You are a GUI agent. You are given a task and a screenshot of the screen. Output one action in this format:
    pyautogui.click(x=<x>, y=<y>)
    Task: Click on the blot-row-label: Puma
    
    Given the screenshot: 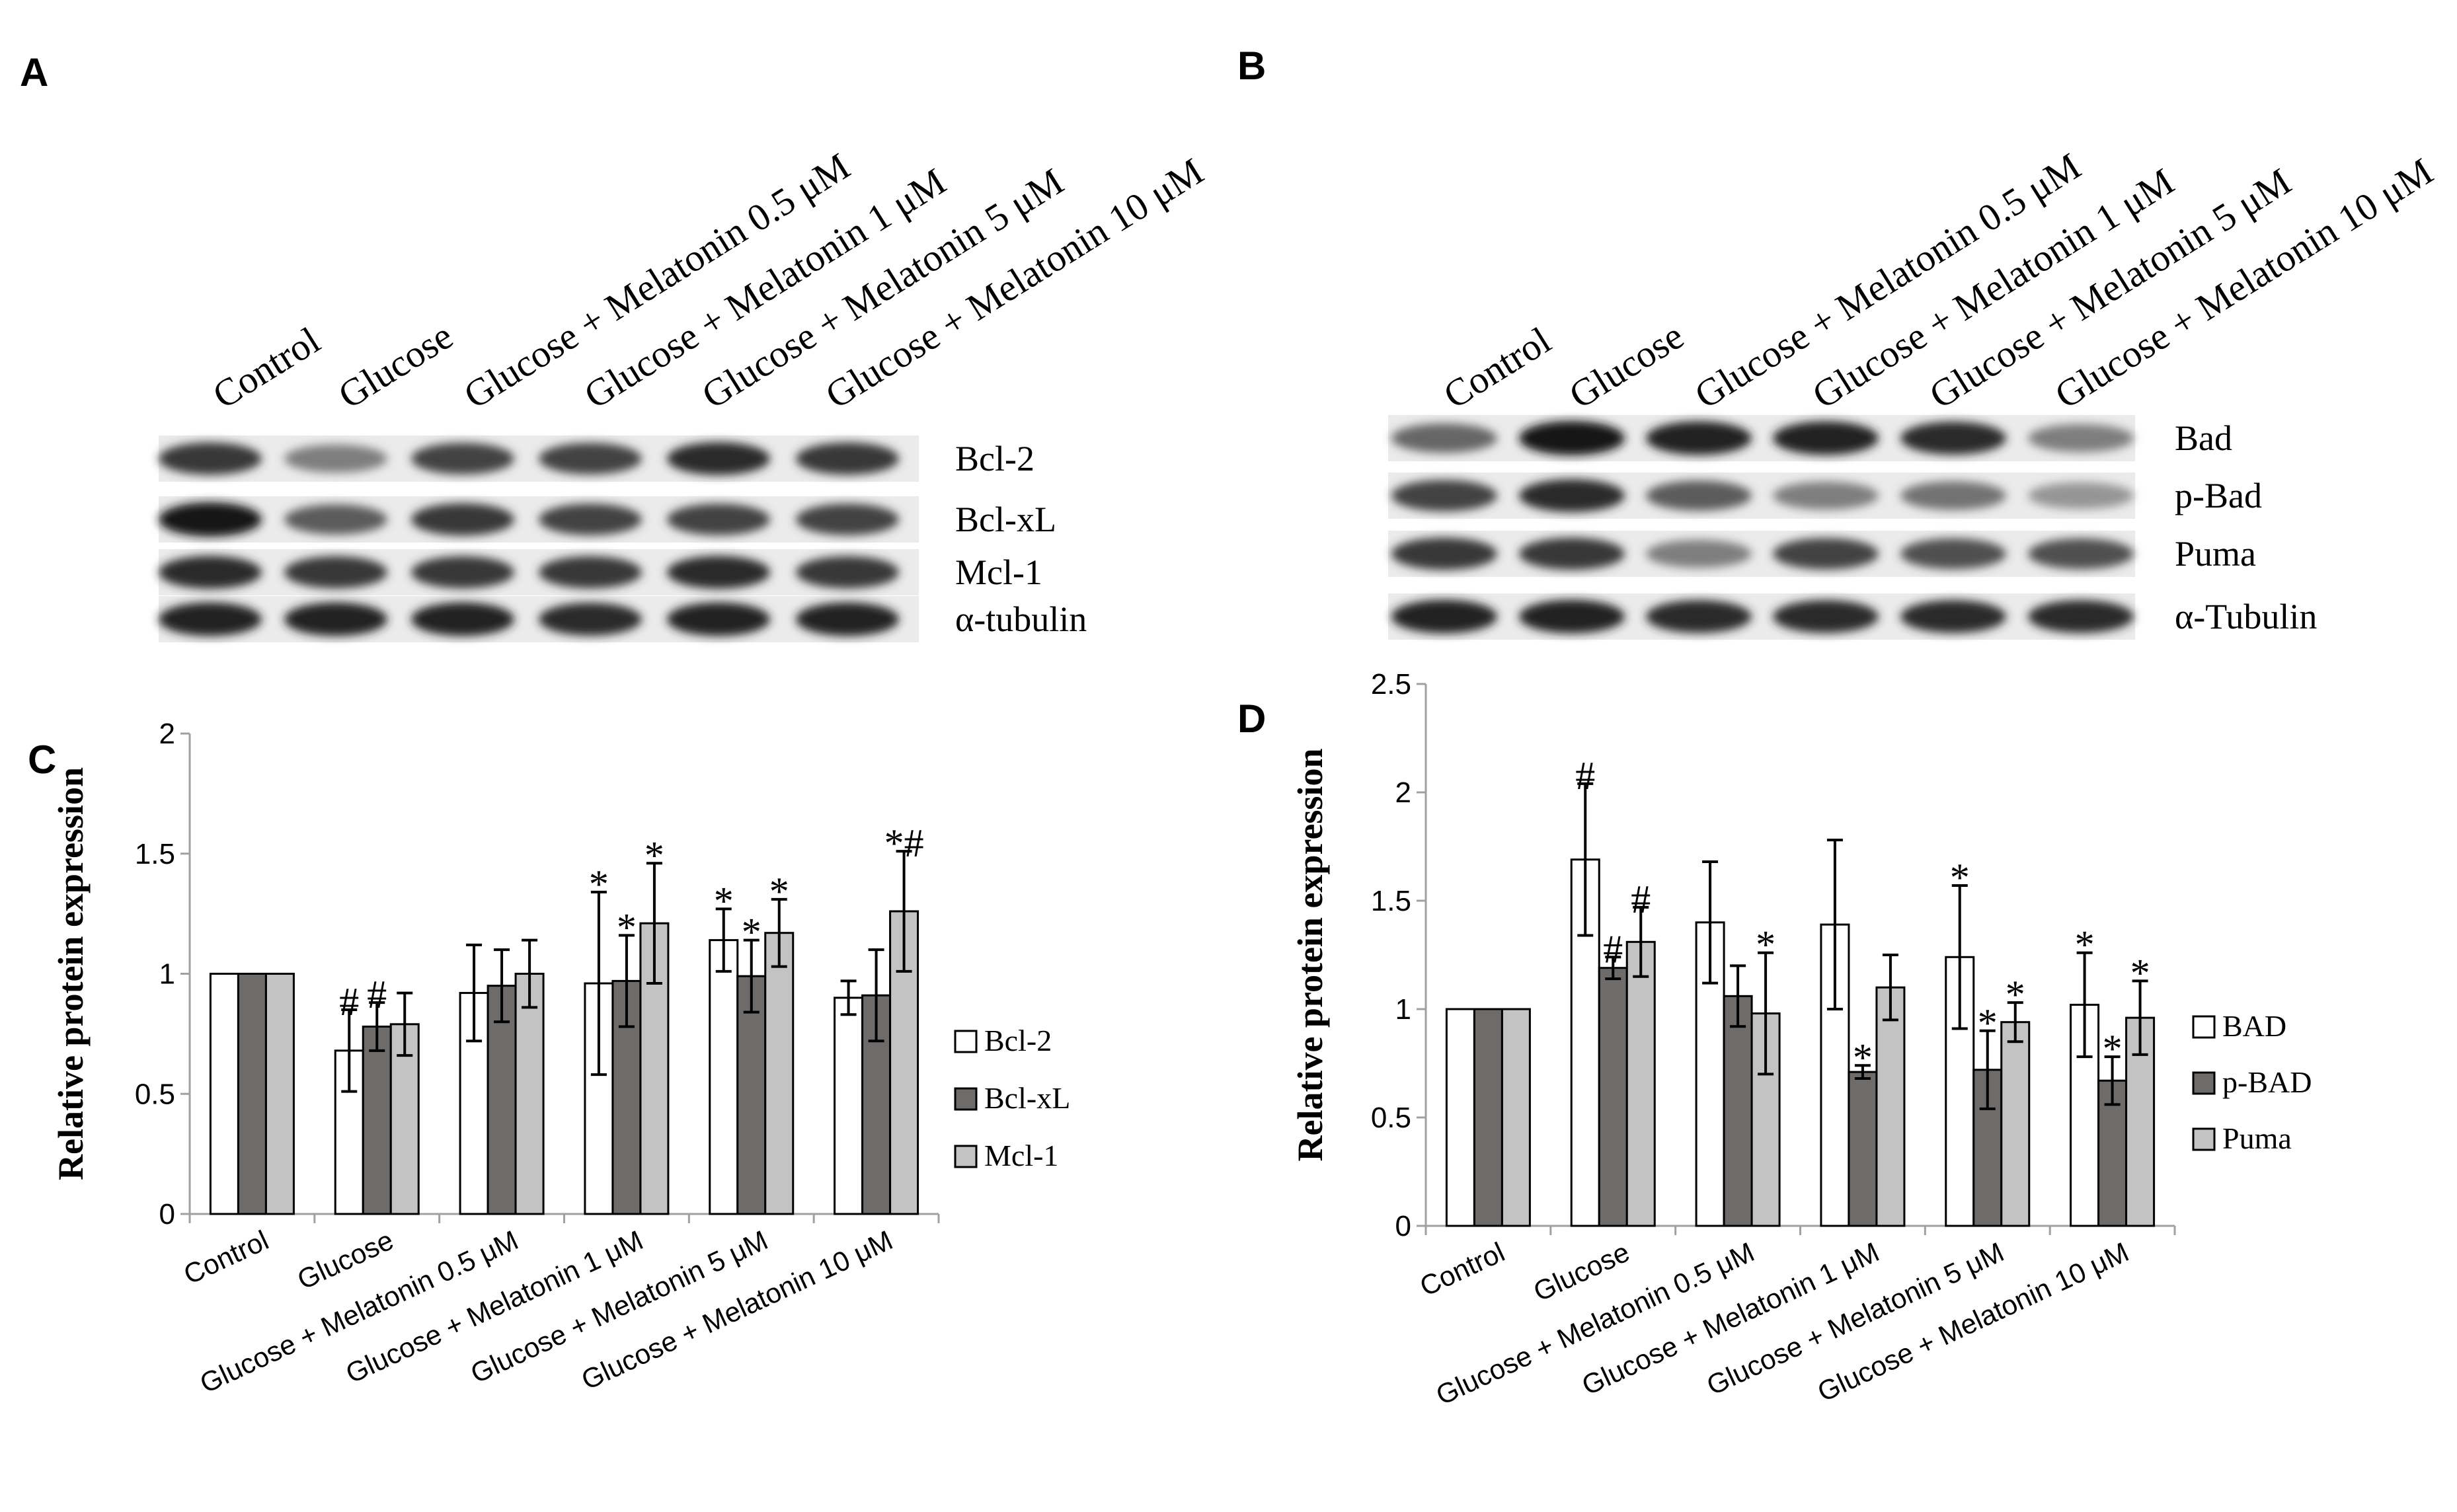 What is the action you would take?
    pyautogui.click(x=2215, y=554)
    